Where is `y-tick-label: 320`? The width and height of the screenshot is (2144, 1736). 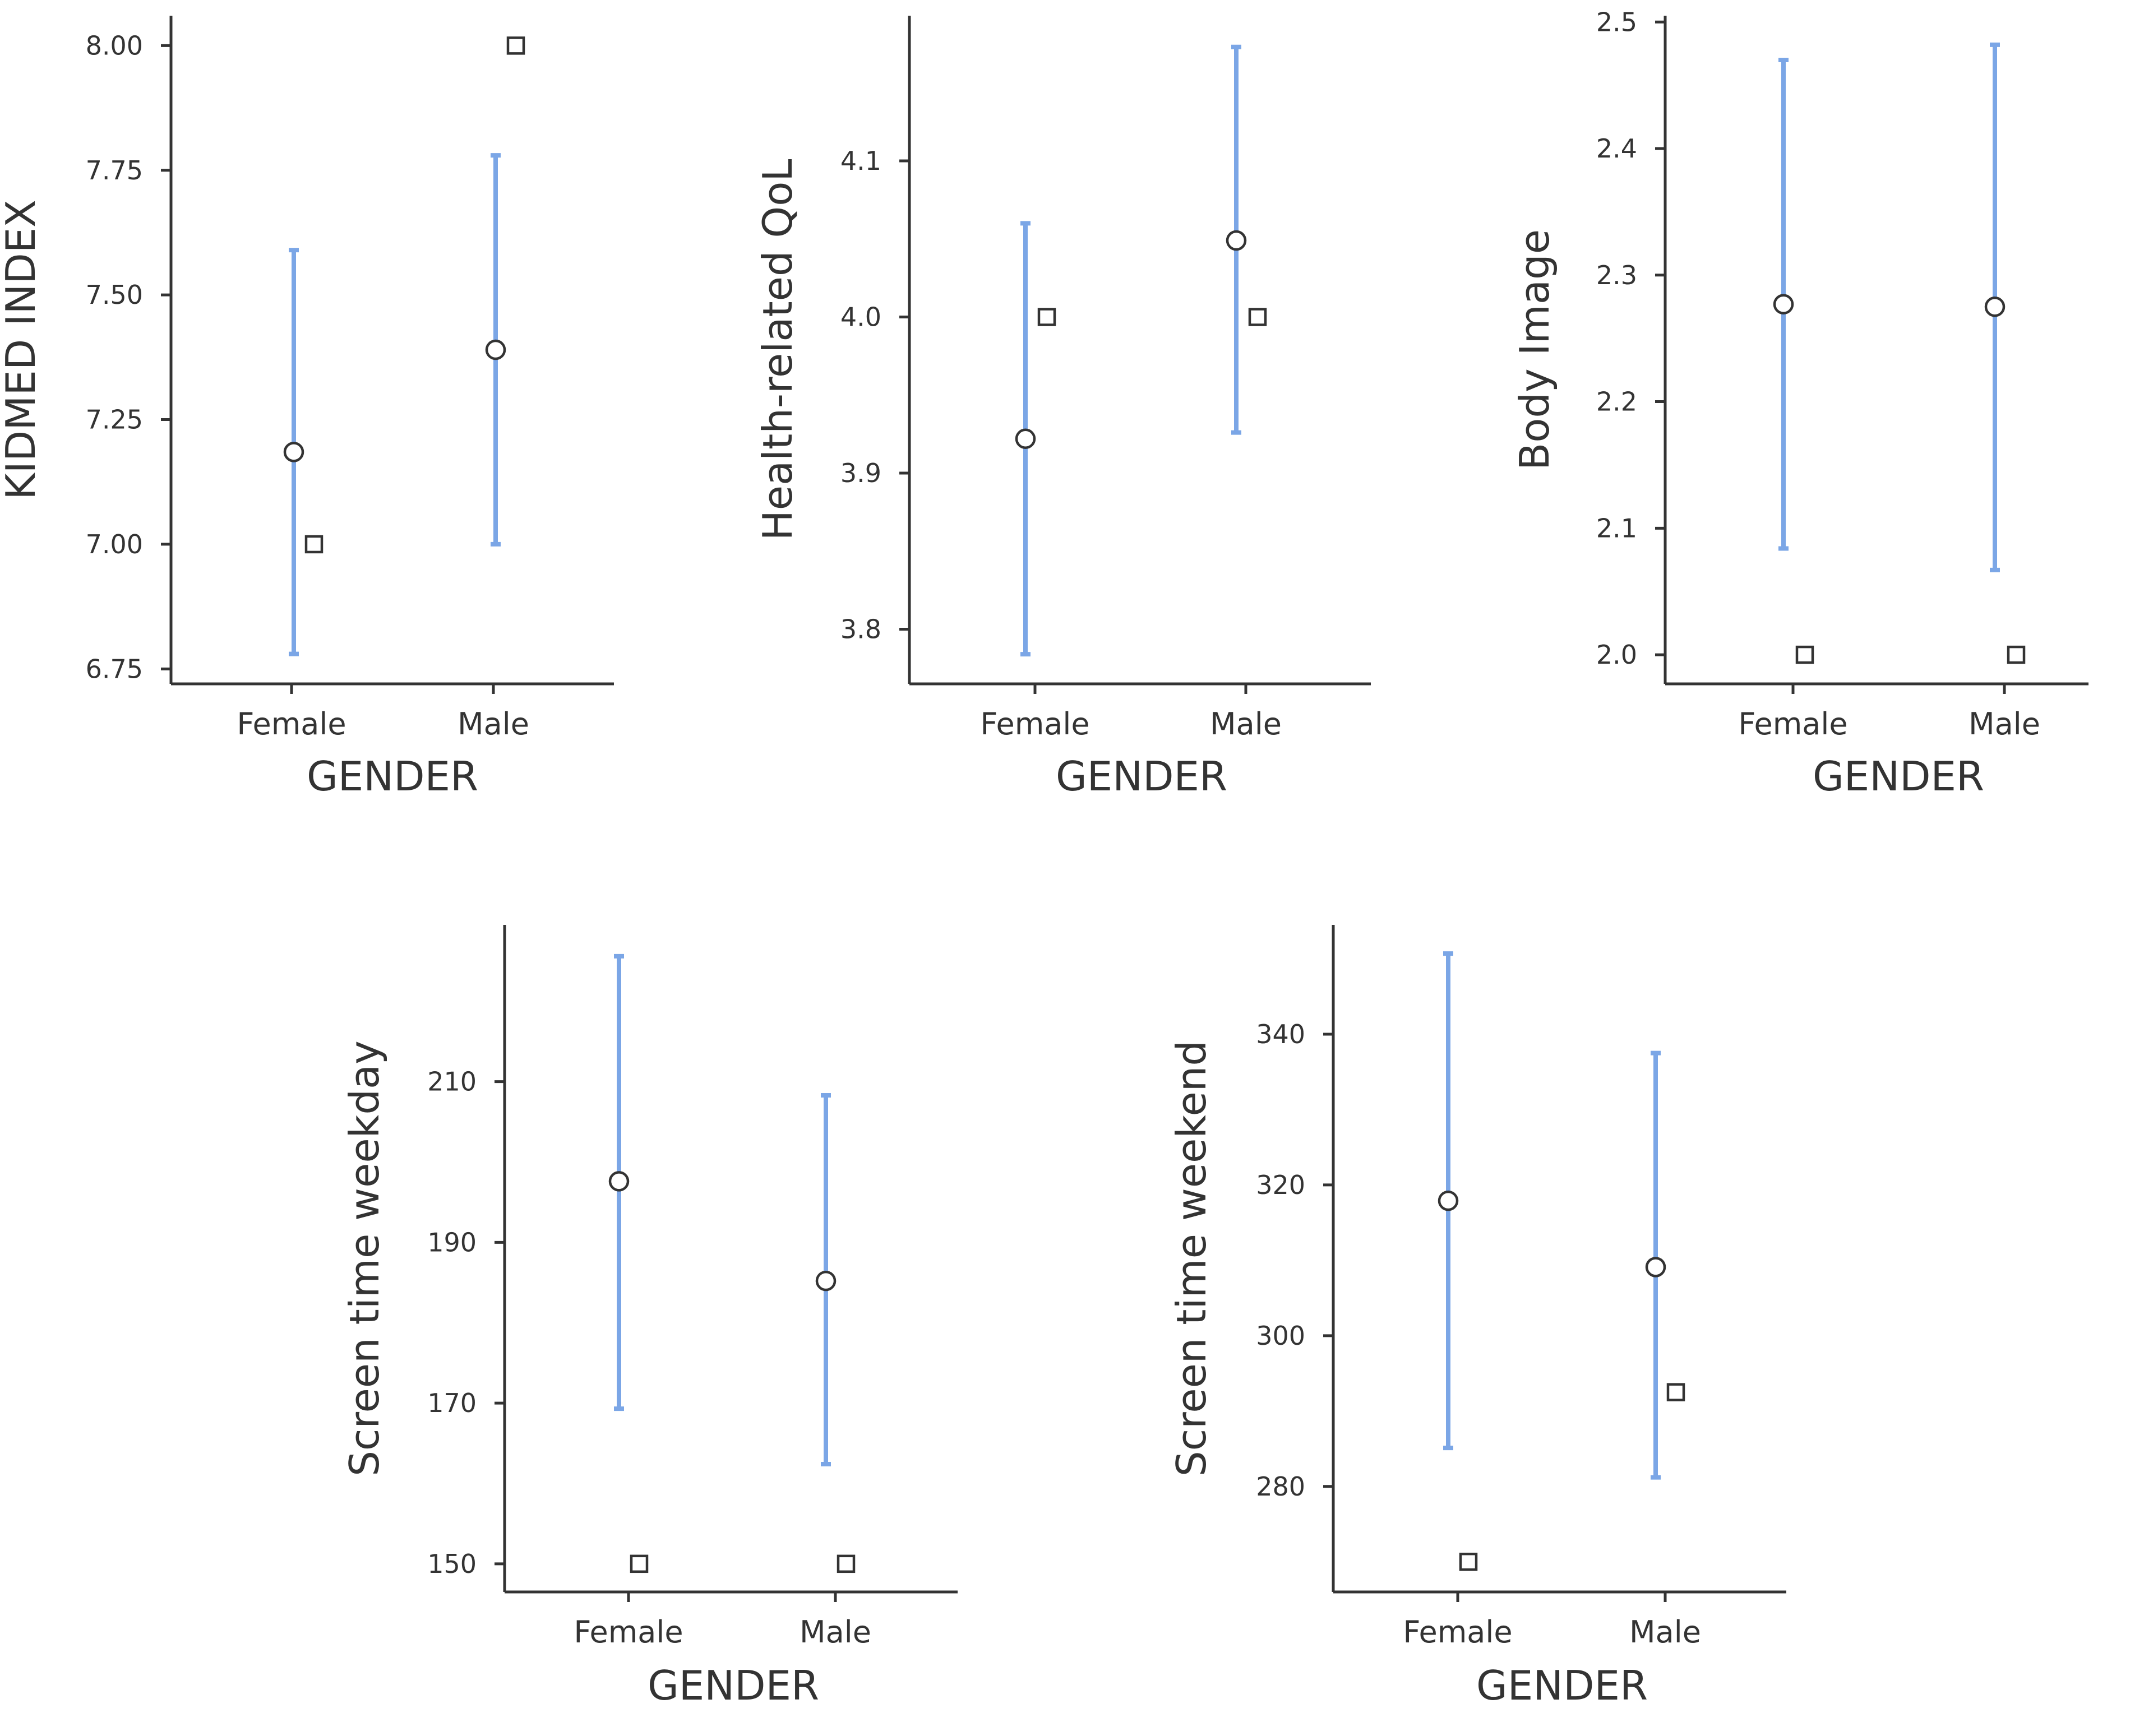
y-tick-label: 320 is located at coordinates (1280, 1185).